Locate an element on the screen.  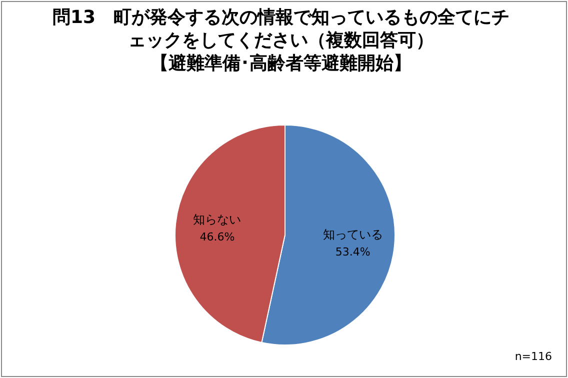
text: n=116 is located at coordinates (533, 356).